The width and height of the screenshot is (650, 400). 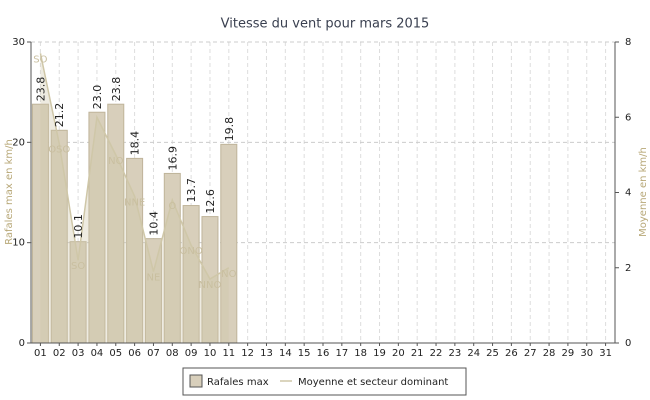 What do you see at coordinates (628, 343) in the screenshot?
I see `y2-tick-label: 0` at bounding box center [628, 343].